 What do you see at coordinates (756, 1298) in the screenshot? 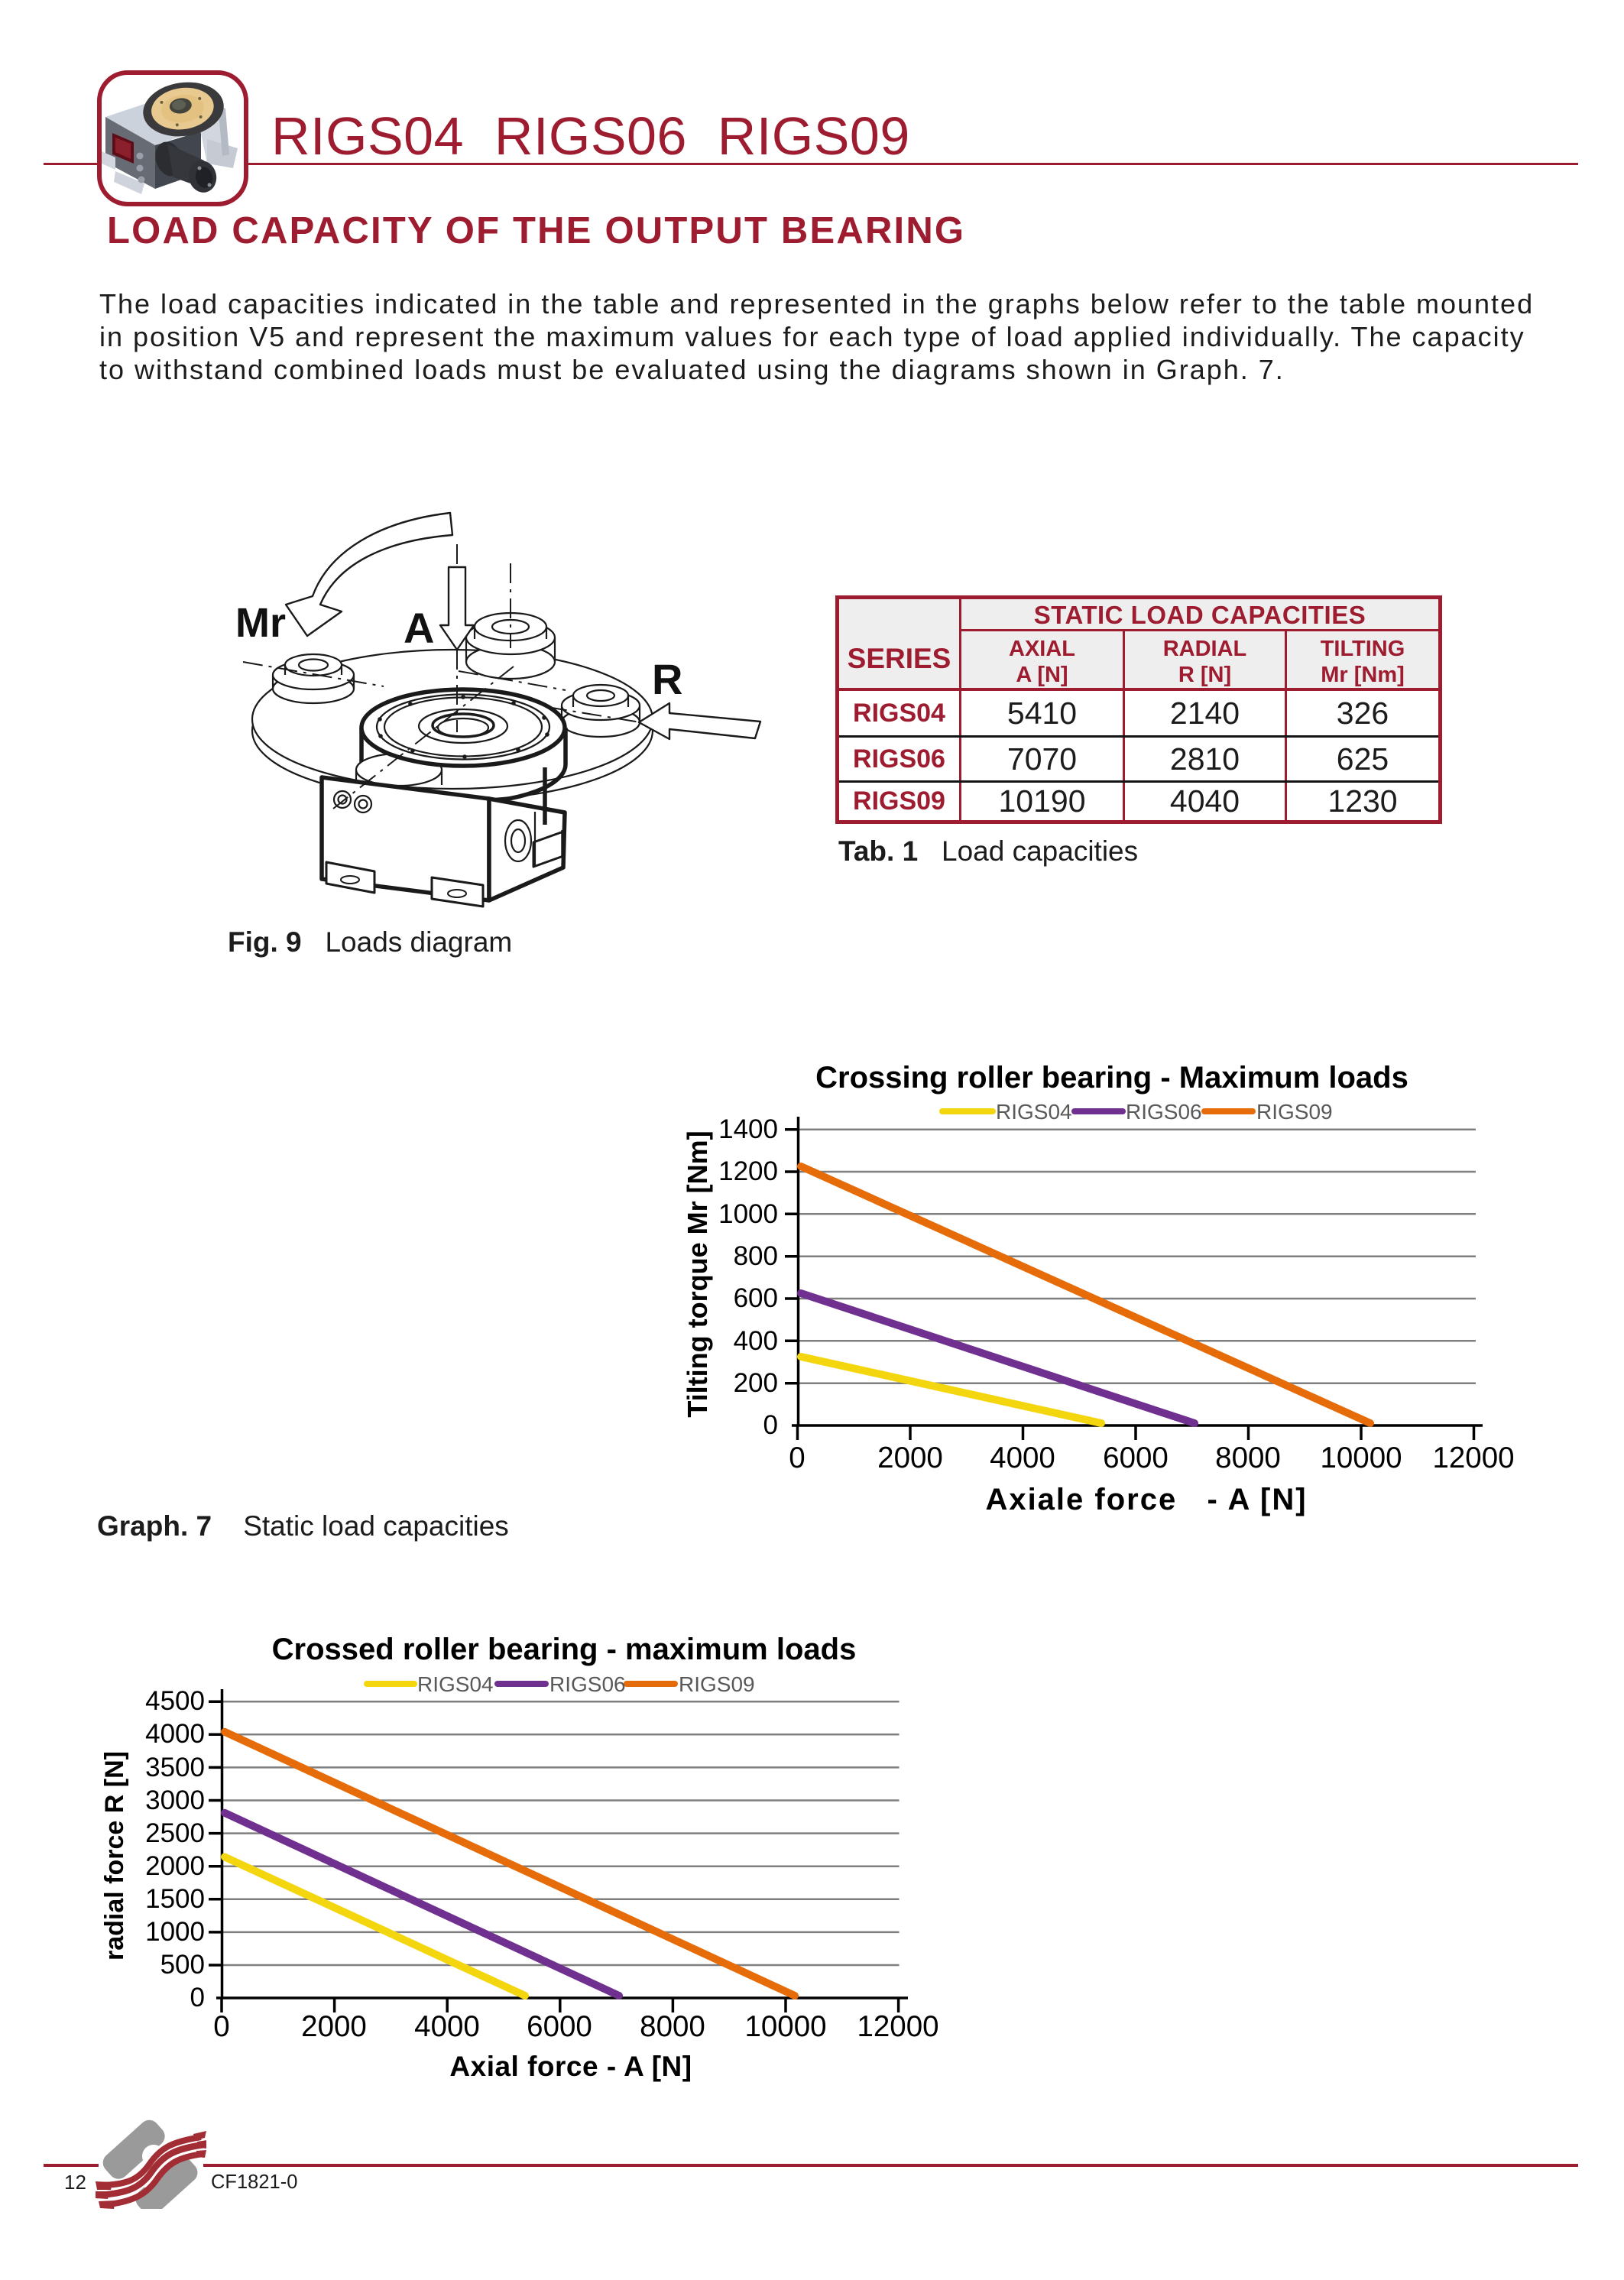
I see `svg-text: 600` at bounding box center [756, 1298].